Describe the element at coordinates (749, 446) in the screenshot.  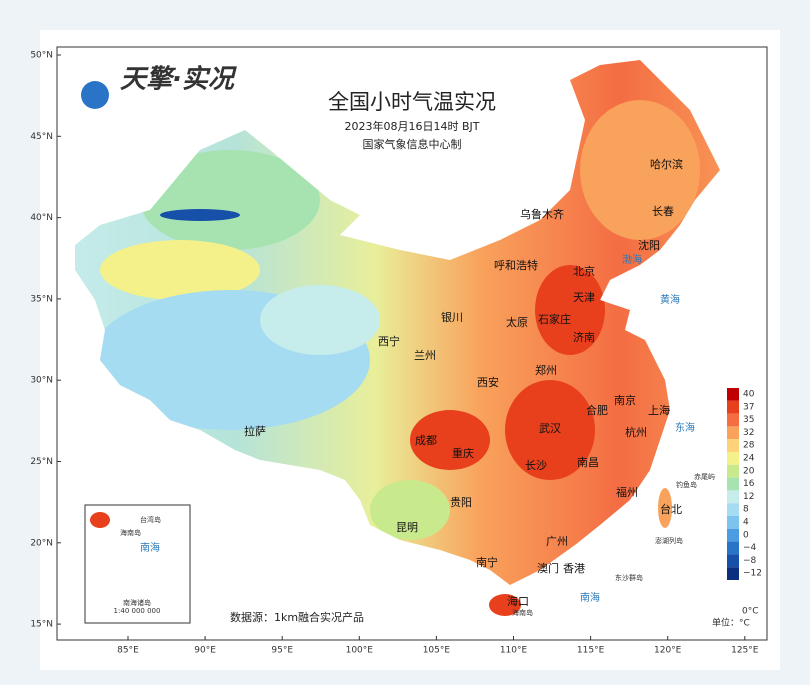
I see `legend-label: 28` at that location.